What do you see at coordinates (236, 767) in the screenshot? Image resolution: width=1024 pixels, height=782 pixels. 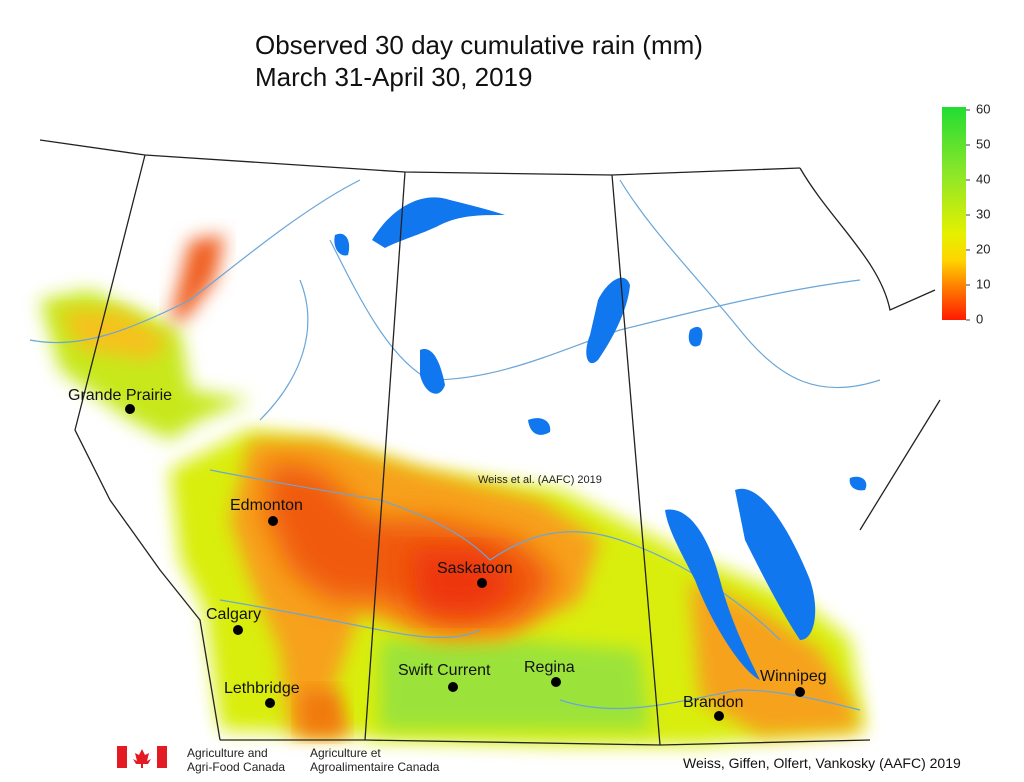 I see `dept-en-2: Agri-Food Canada` at bounding box center [236, 767].